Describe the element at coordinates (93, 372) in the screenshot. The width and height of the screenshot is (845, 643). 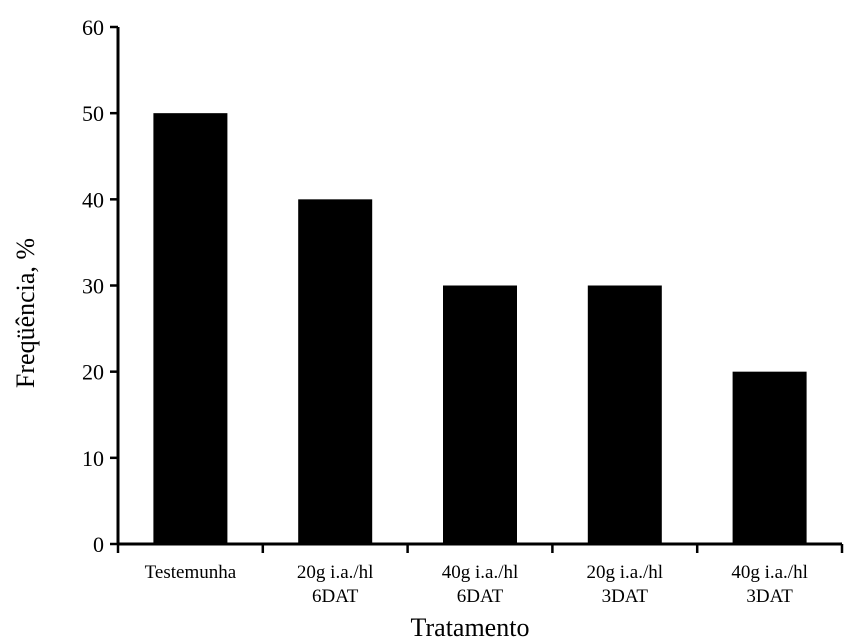
I see `y-tick-label: 20` at that location.